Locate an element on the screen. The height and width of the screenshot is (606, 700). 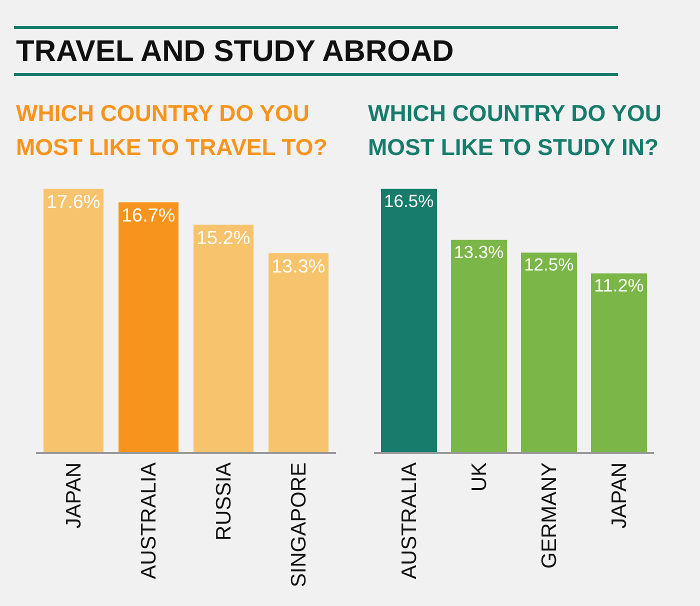
x-tick-label: GERMANY is located at coordinates (549, 515).